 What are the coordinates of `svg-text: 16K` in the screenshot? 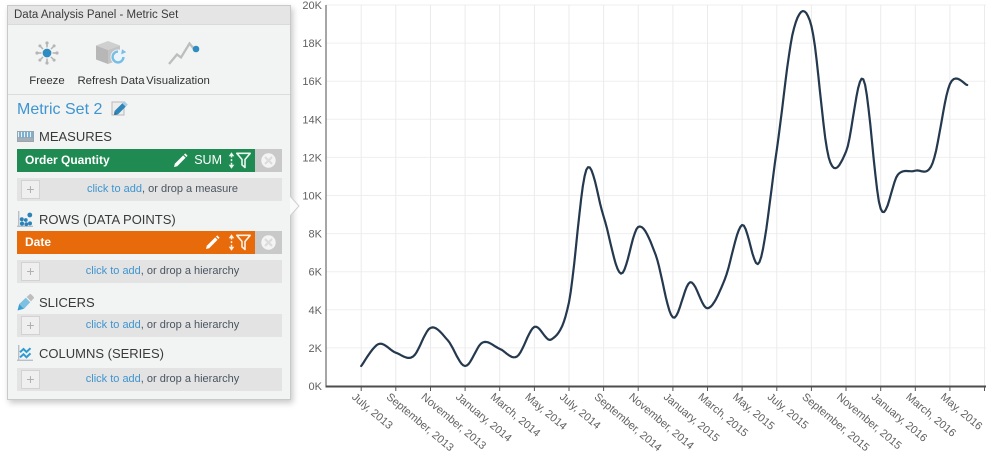 It's located at (312, 82).